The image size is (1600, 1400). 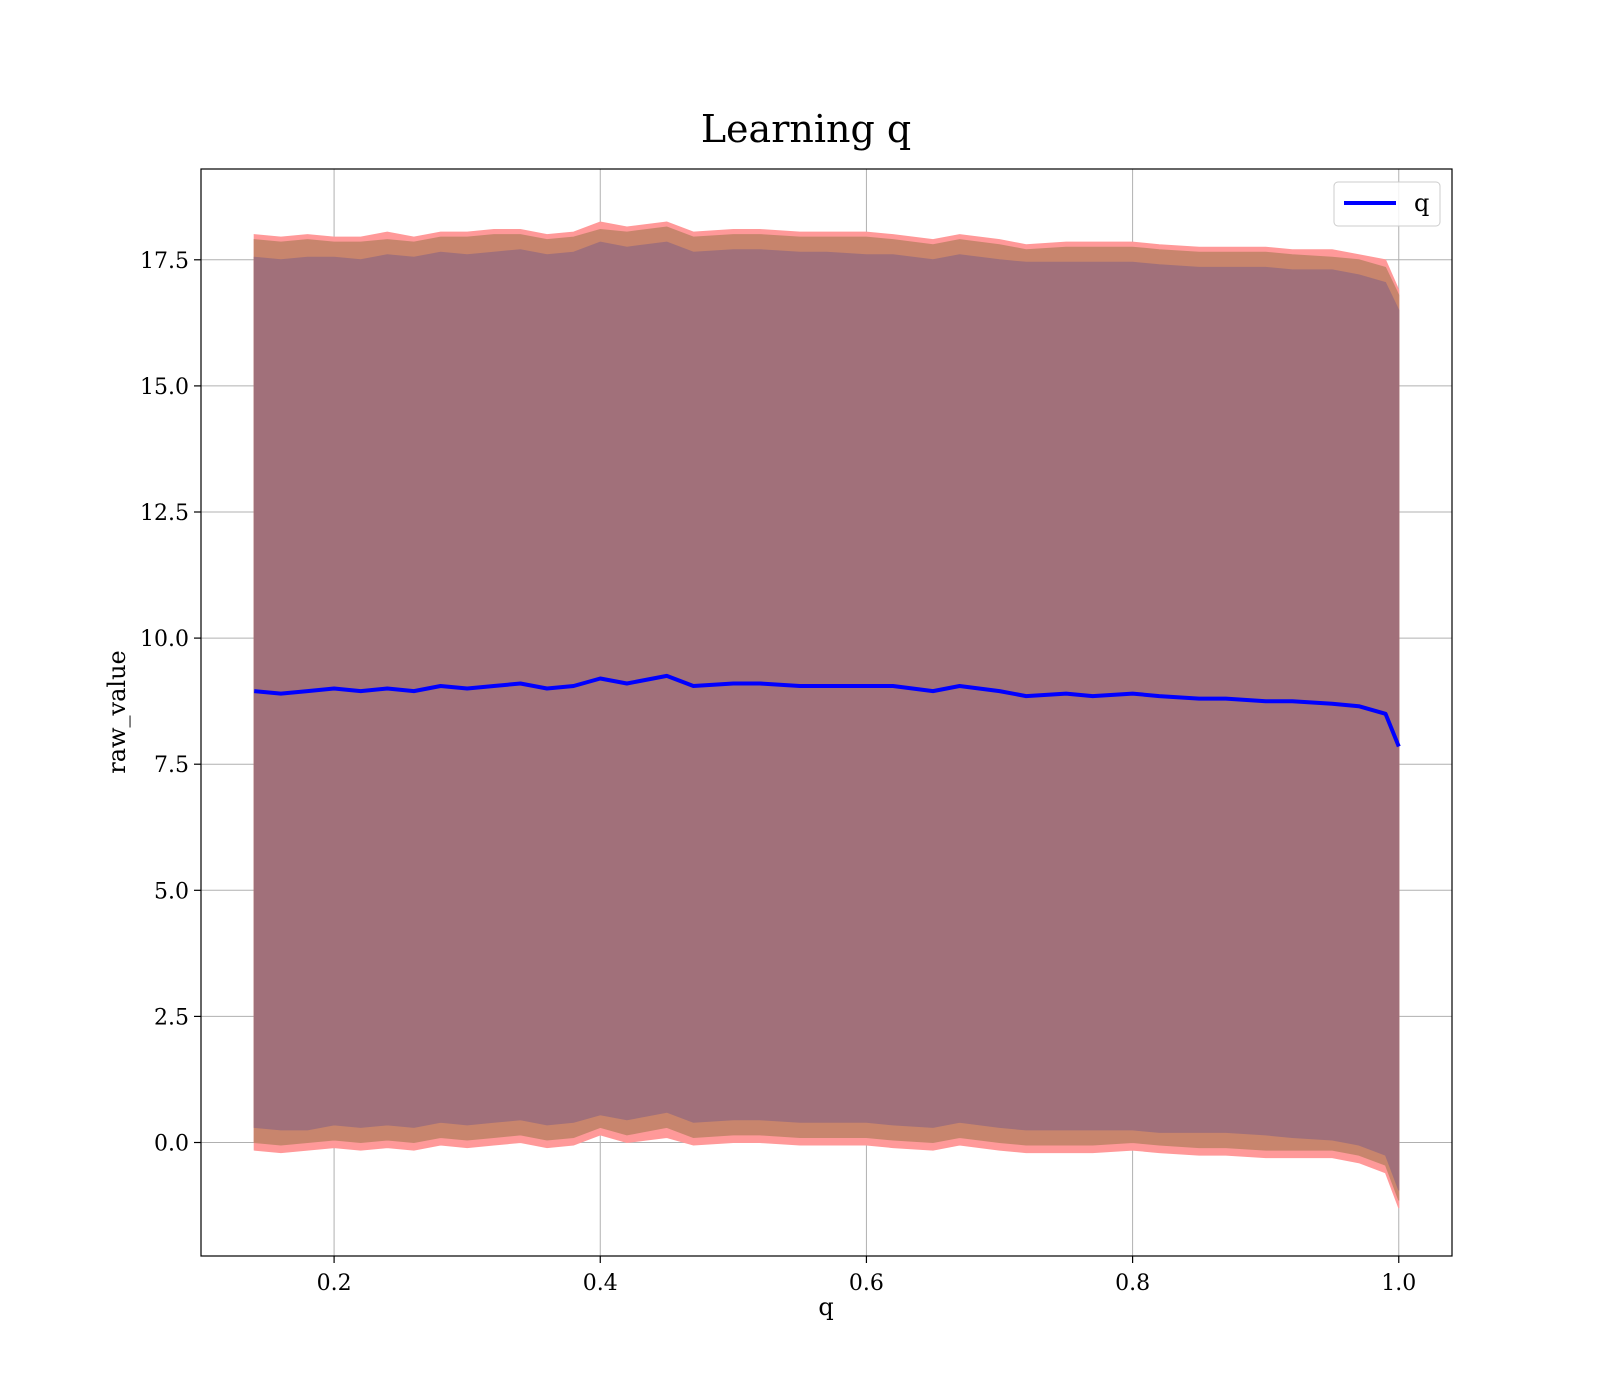 I want to click on y-tick-label: 7.5, so click(x=171, y=765).